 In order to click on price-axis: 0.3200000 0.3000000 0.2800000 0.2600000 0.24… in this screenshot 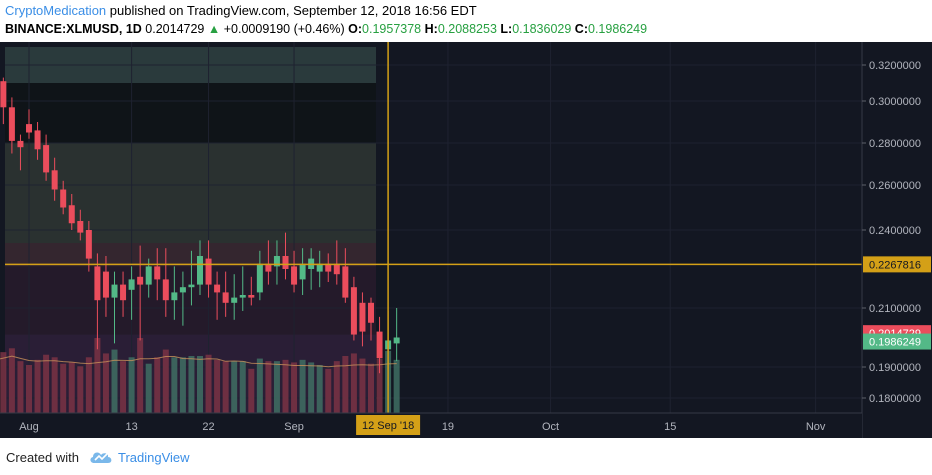, I will do `click(896, 240)`.